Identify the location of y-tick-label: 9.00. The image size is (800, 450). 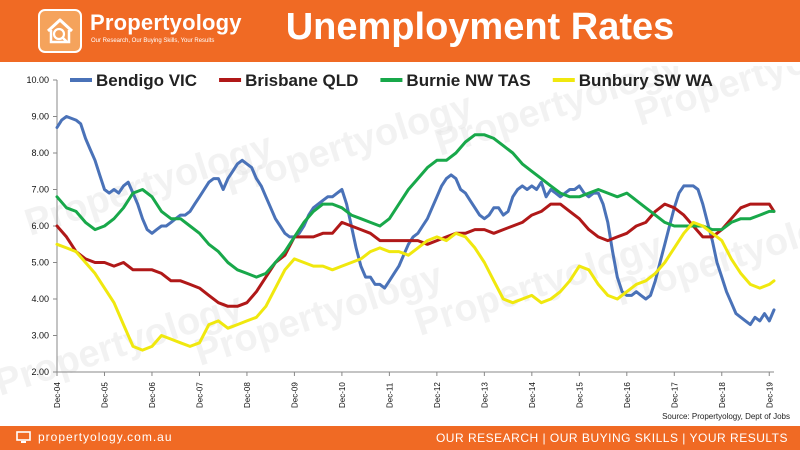
(40, 117).